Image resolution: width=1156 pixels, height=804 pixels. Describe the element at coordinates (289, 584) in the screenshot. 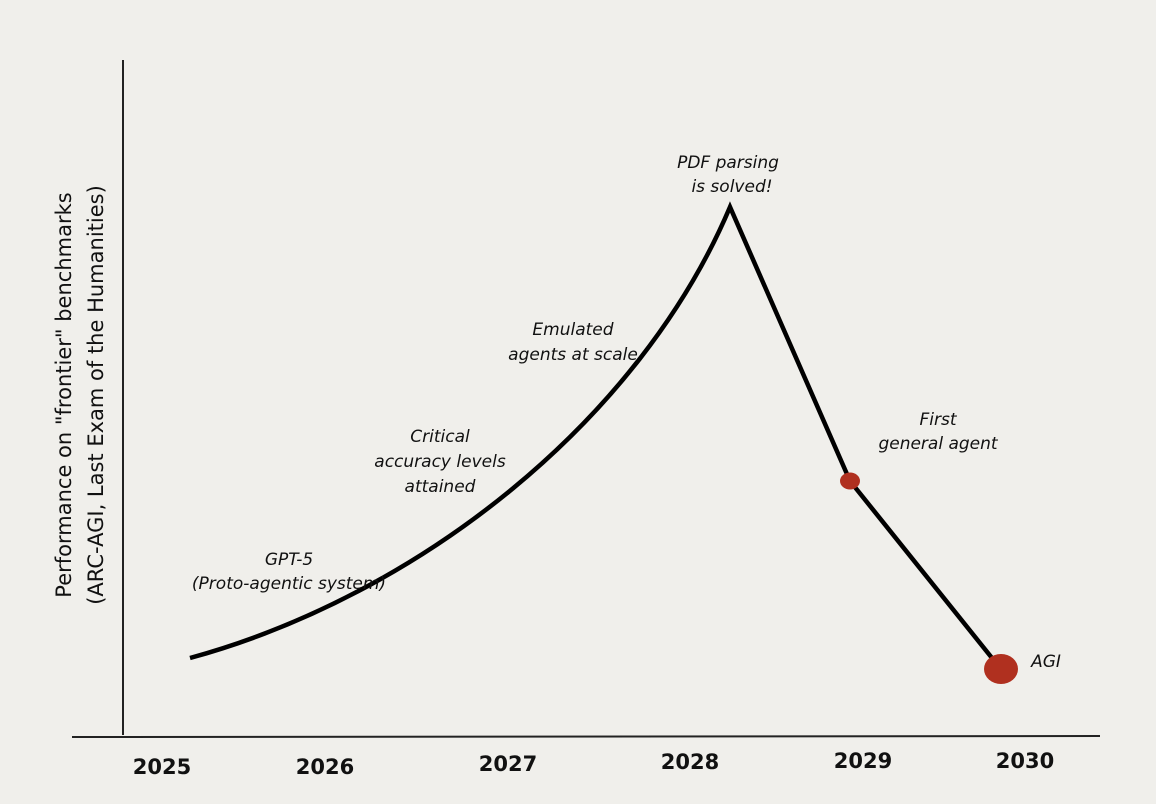

I see `annotation: (Proto-agentic system)` at that location.